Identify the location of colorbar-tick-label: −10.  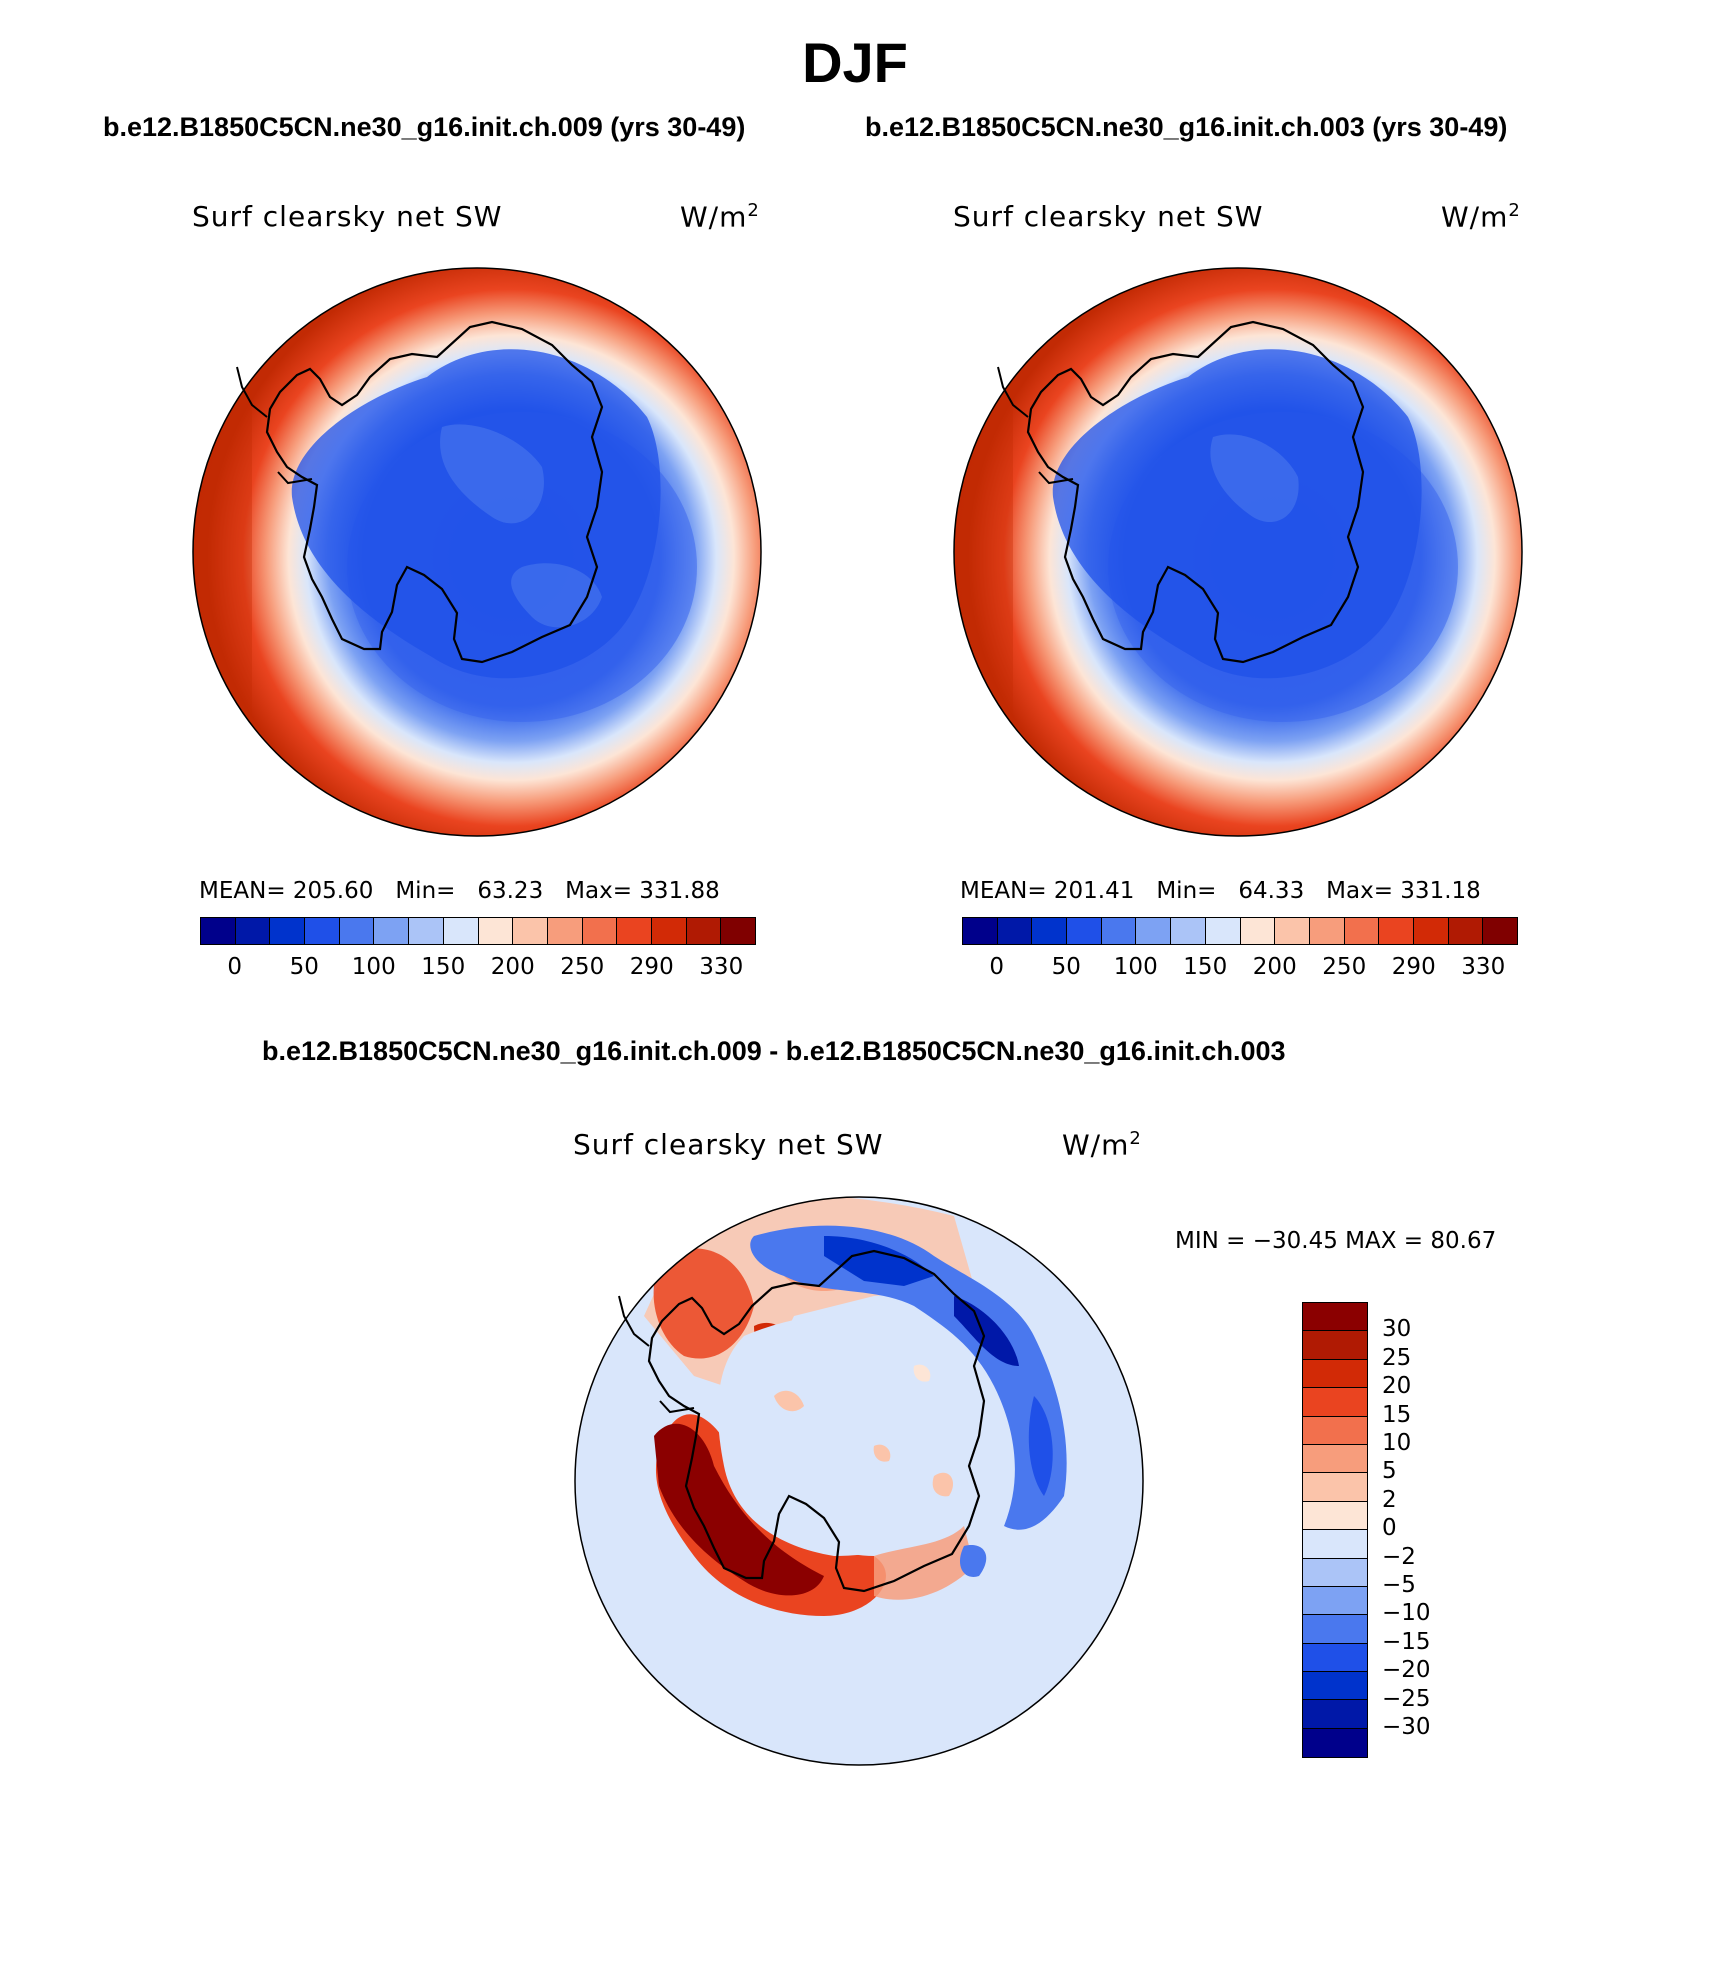
(1406, 1613).